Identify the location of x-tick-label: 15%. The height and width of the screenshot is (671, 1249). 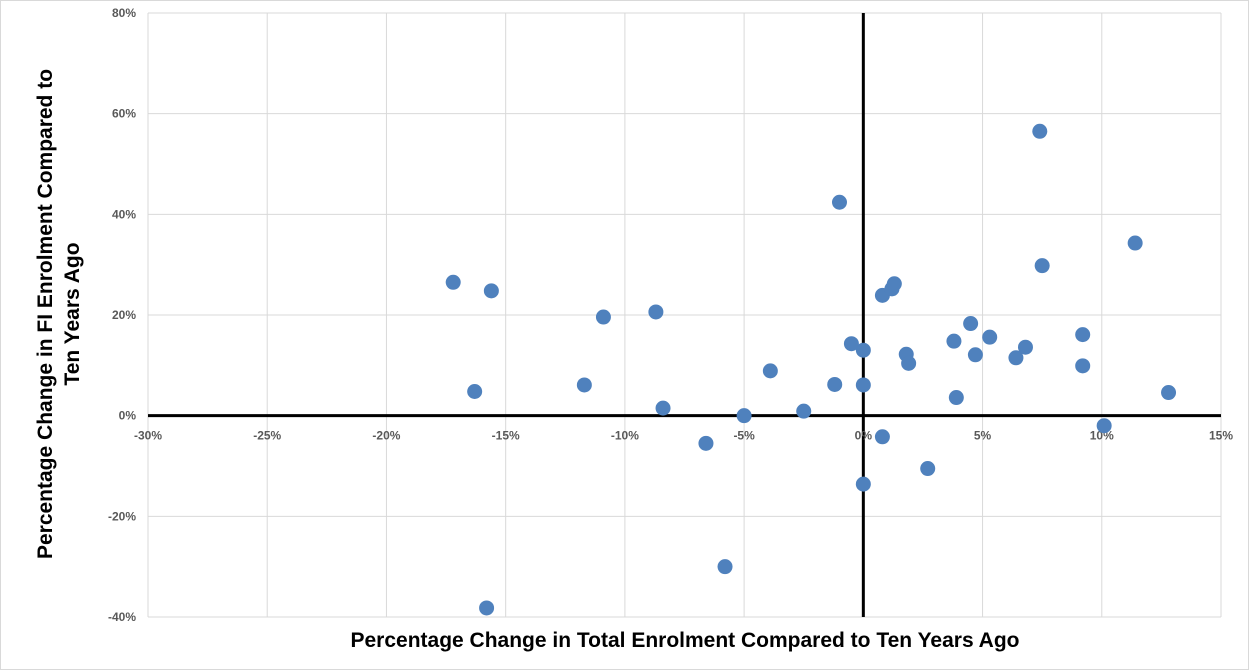
(1221, 436).